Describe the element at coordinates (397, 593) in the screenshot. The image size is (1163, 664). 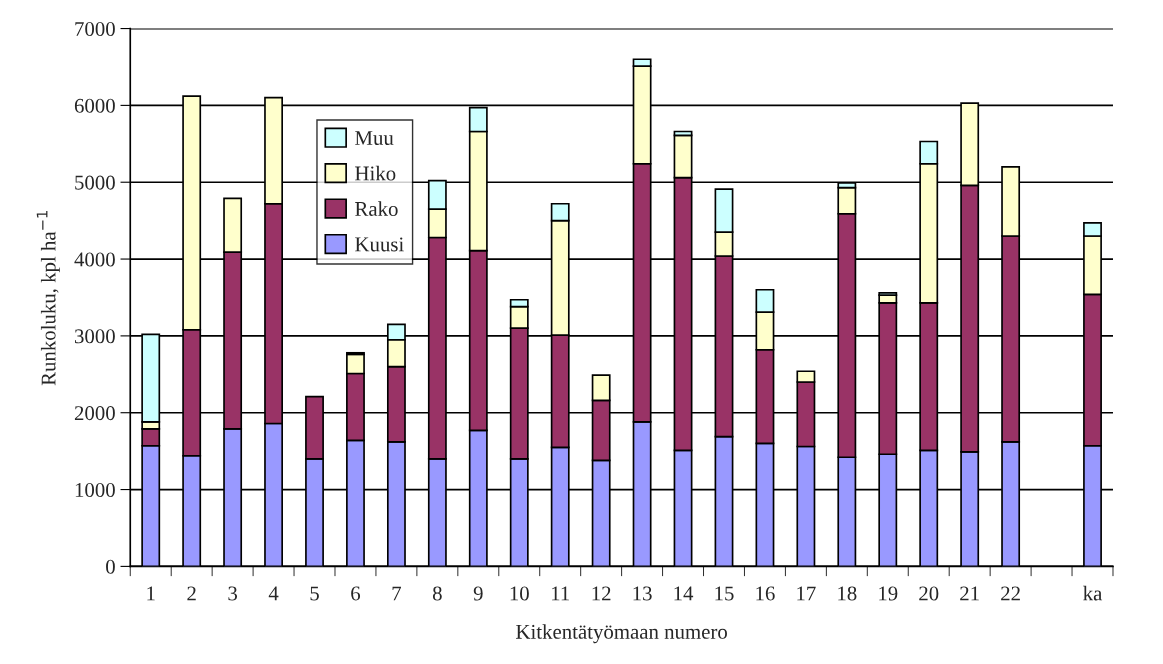
I see `x-tick-label: 7` at that location.